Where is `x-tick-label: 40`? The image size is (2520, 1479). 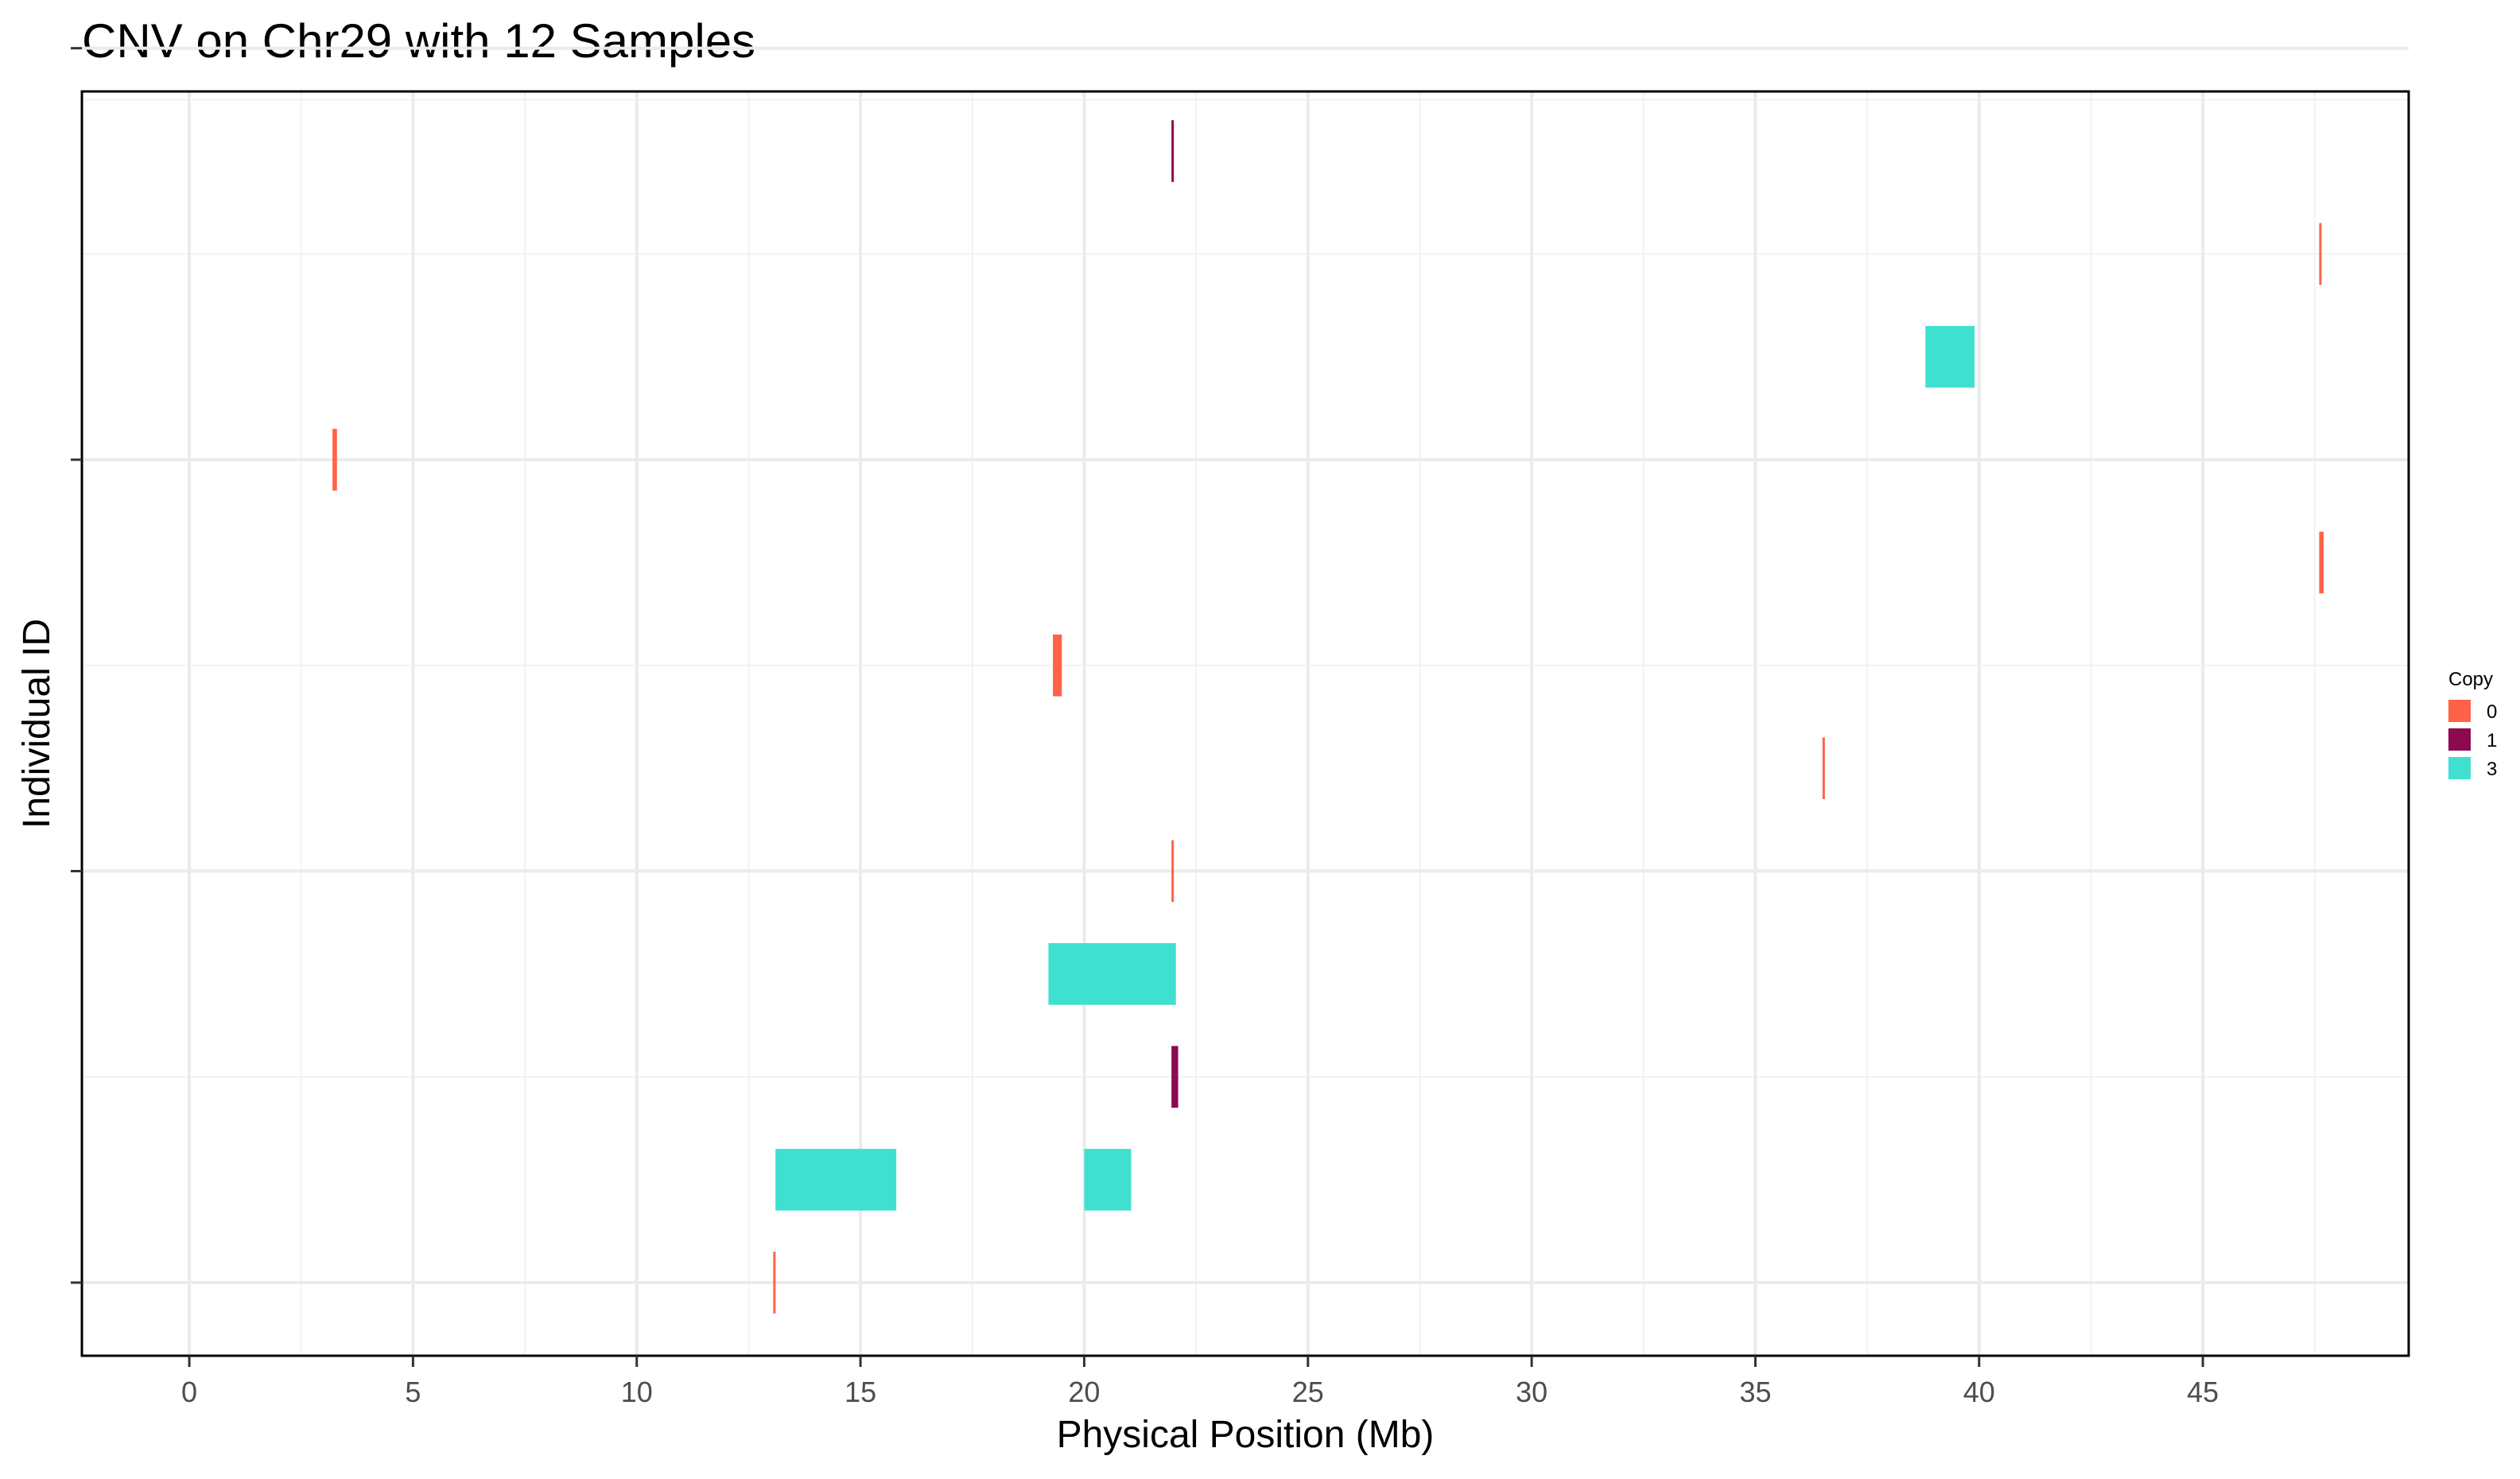 x-tick-label: 40 is located at coordinates (1979, 1392).